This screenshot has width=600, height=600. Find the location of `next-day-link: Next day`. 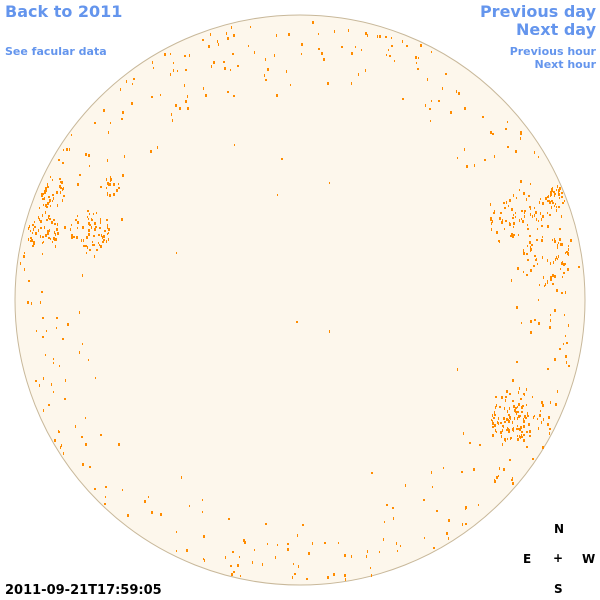

next-day-link: Next day is located at coordinates (556, 29).